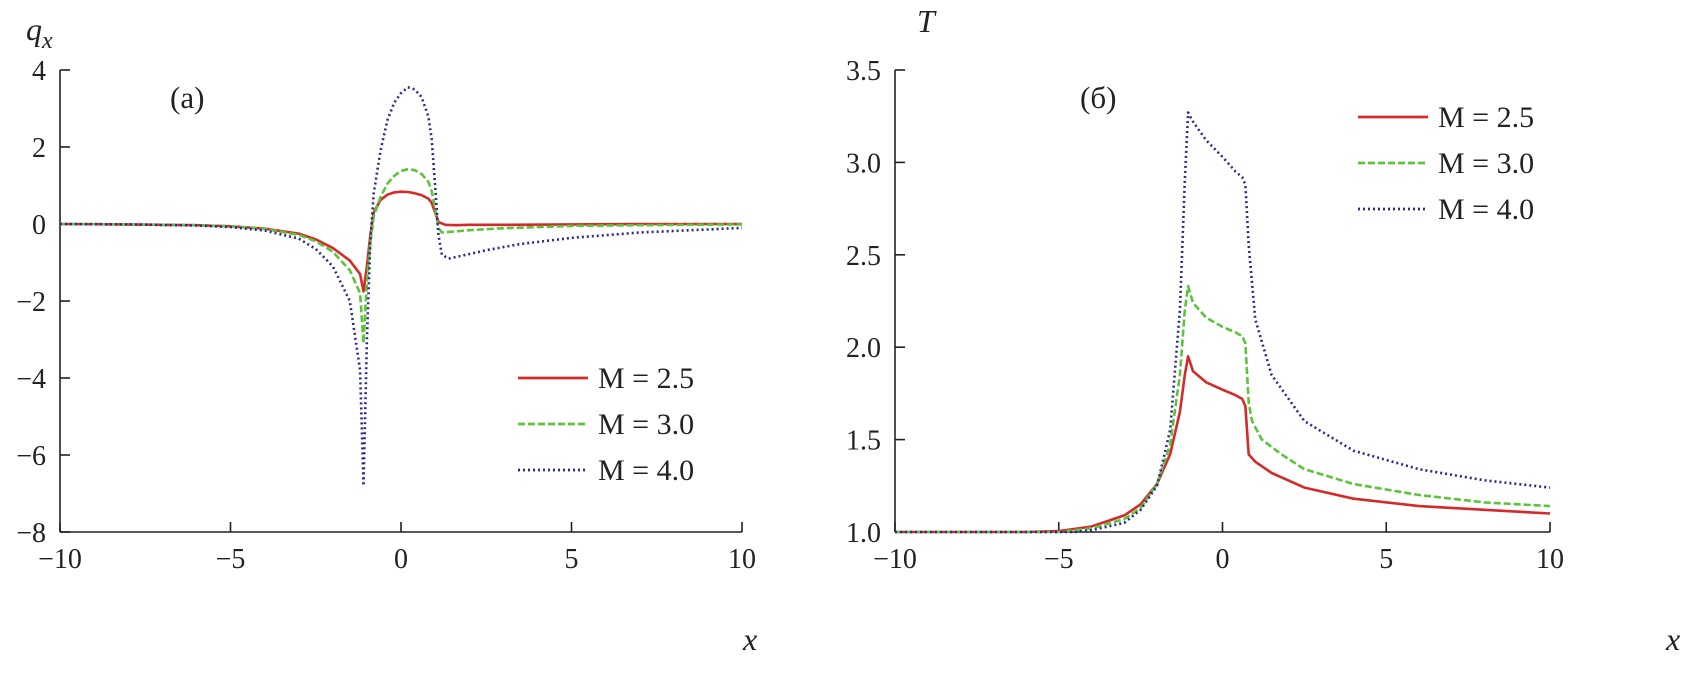 This screenshot has height=676, width=1692. I want to click on panel-a-y-axis-title-sub: x, so click(47, 41).